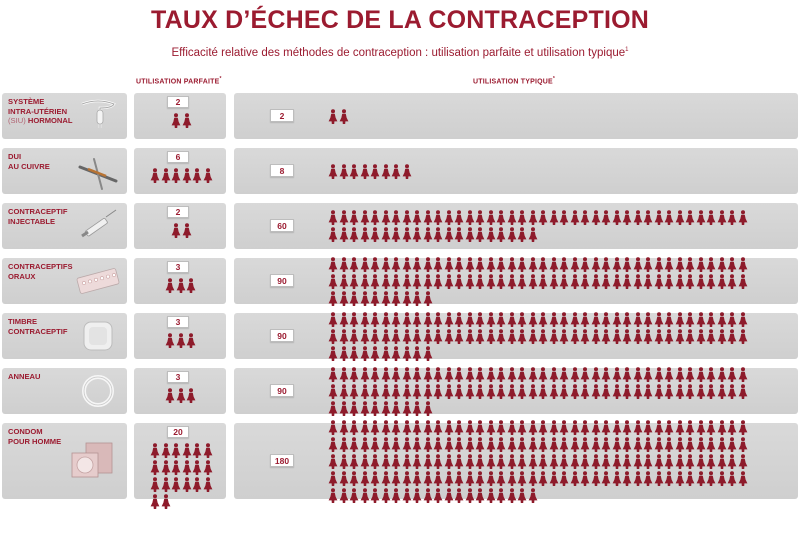 This screenshot has width=800, height=535. I want to click on method-label: SYSTÈME INTRA-UTÉRIEN (SIU) HORMONAL, so click(40, 111).